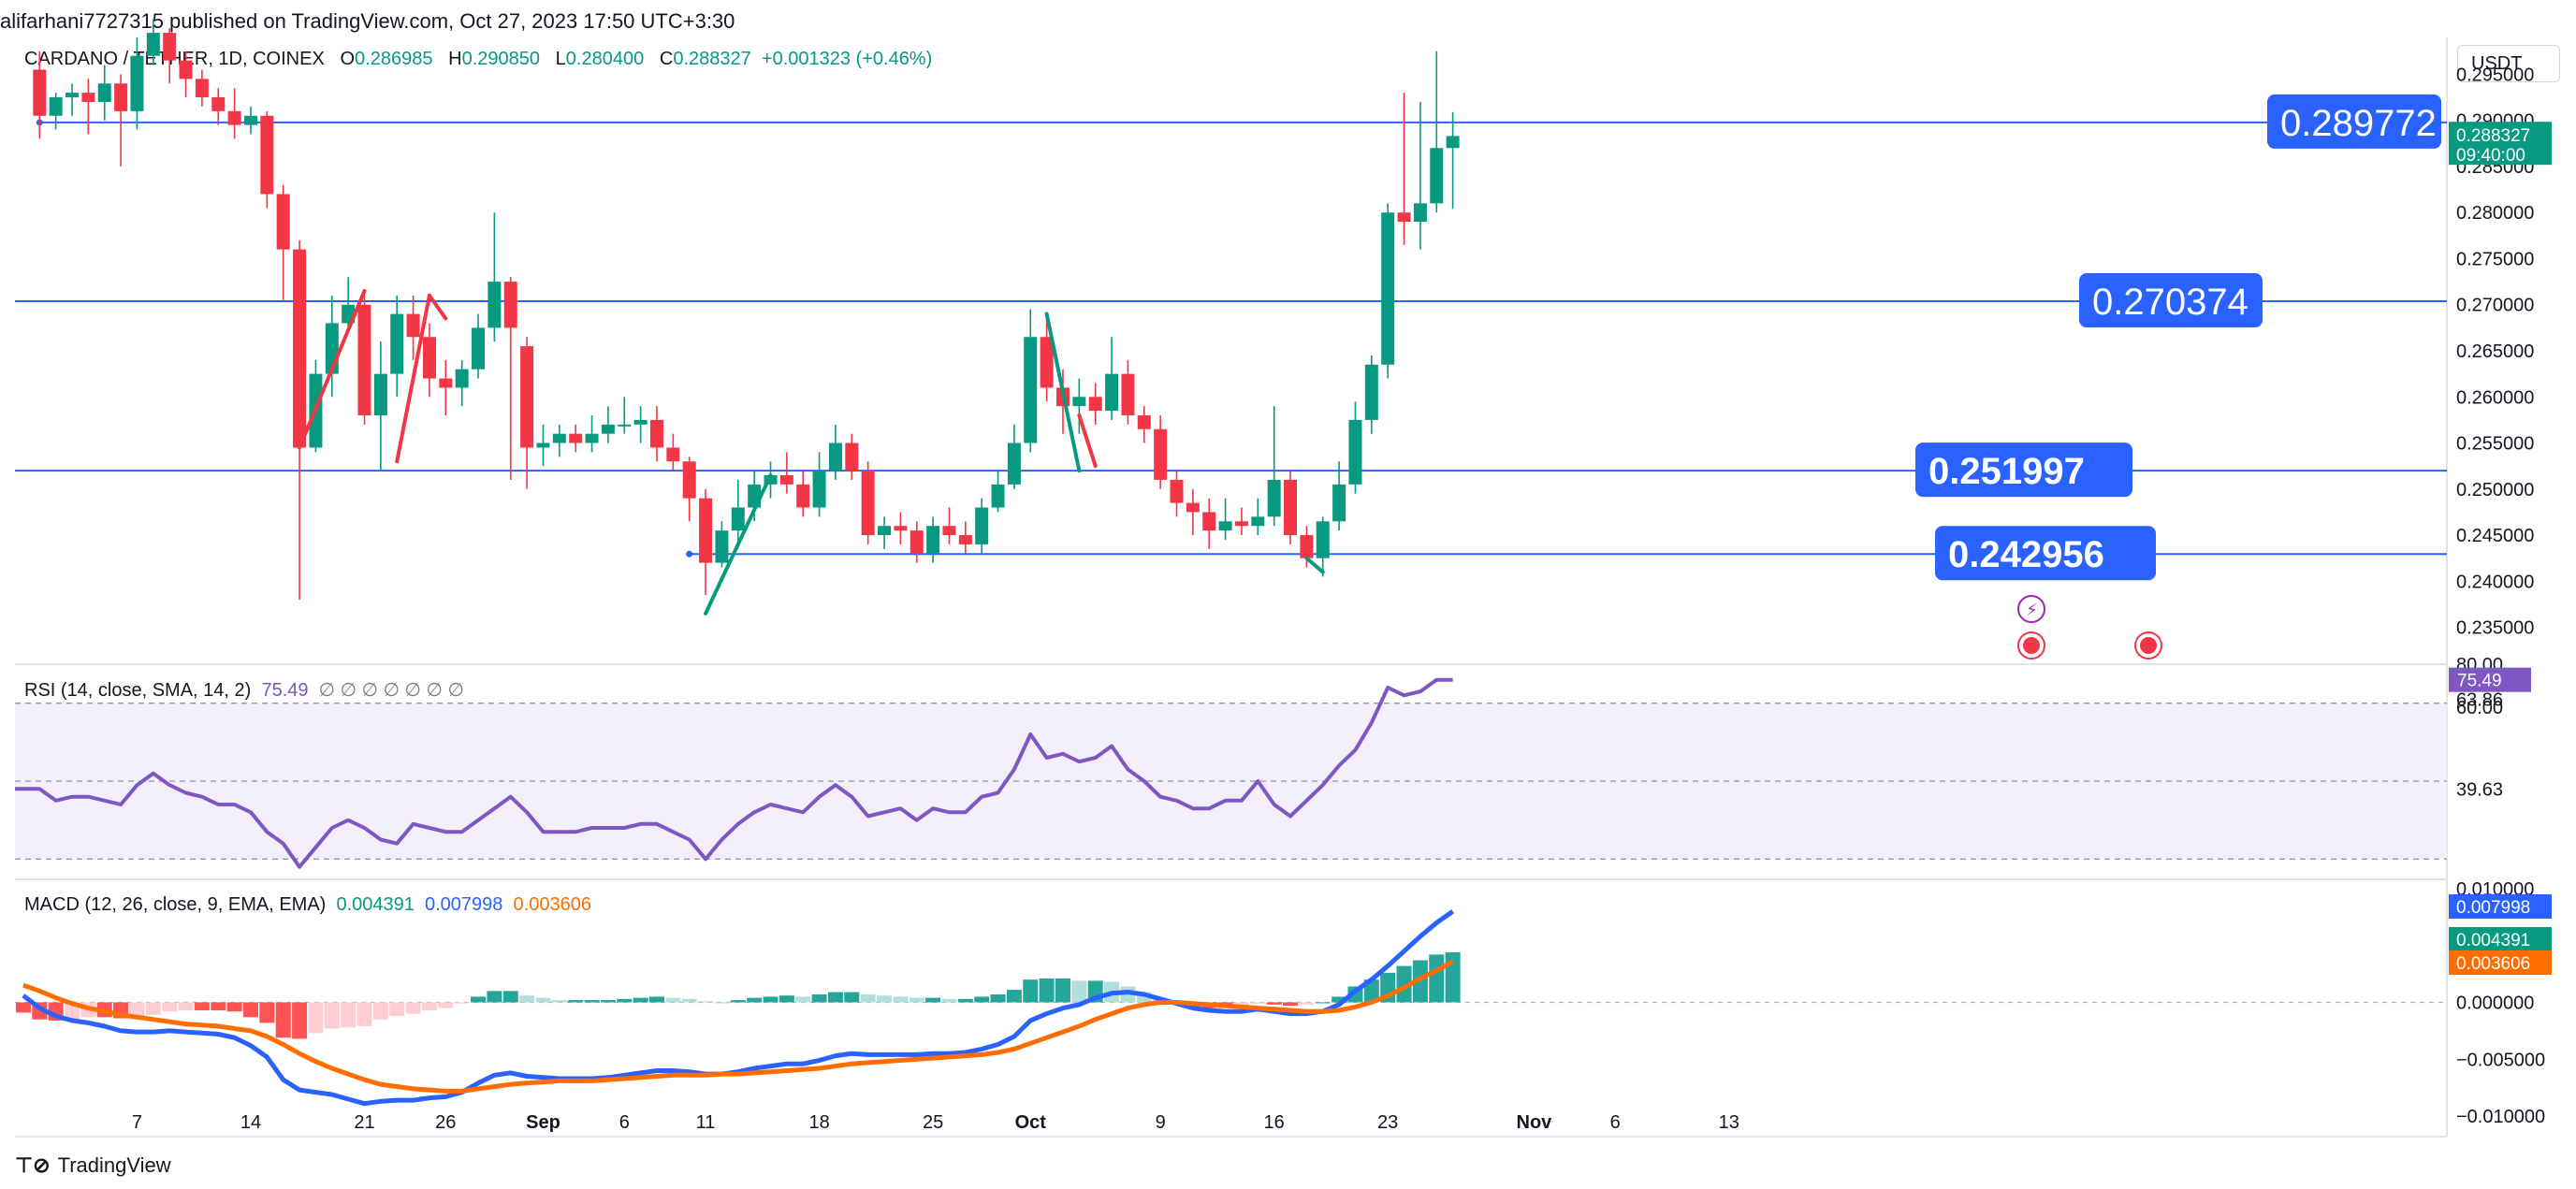 This screenshot has width=2576, height=1189. I want to click on horizontal-level-anchor, so click(689, 554).